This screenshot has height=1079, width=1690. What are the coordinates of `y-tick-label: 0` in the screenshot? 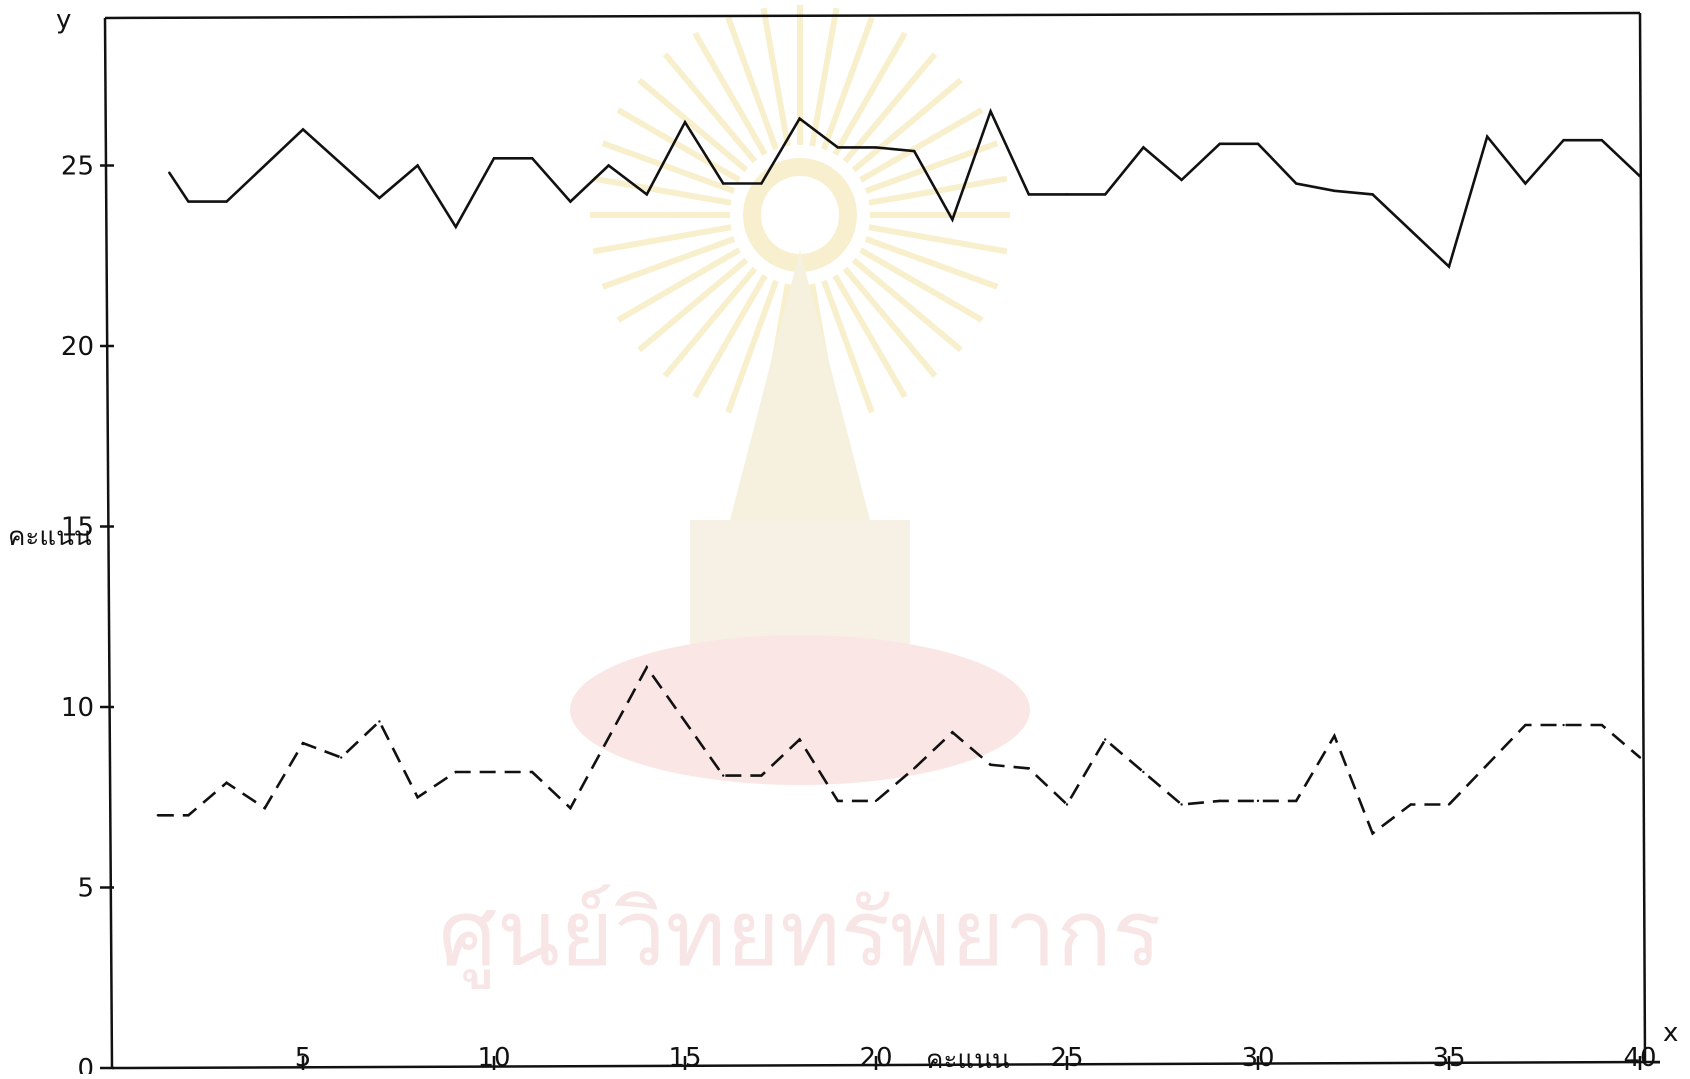 It's located at (85, 1064).